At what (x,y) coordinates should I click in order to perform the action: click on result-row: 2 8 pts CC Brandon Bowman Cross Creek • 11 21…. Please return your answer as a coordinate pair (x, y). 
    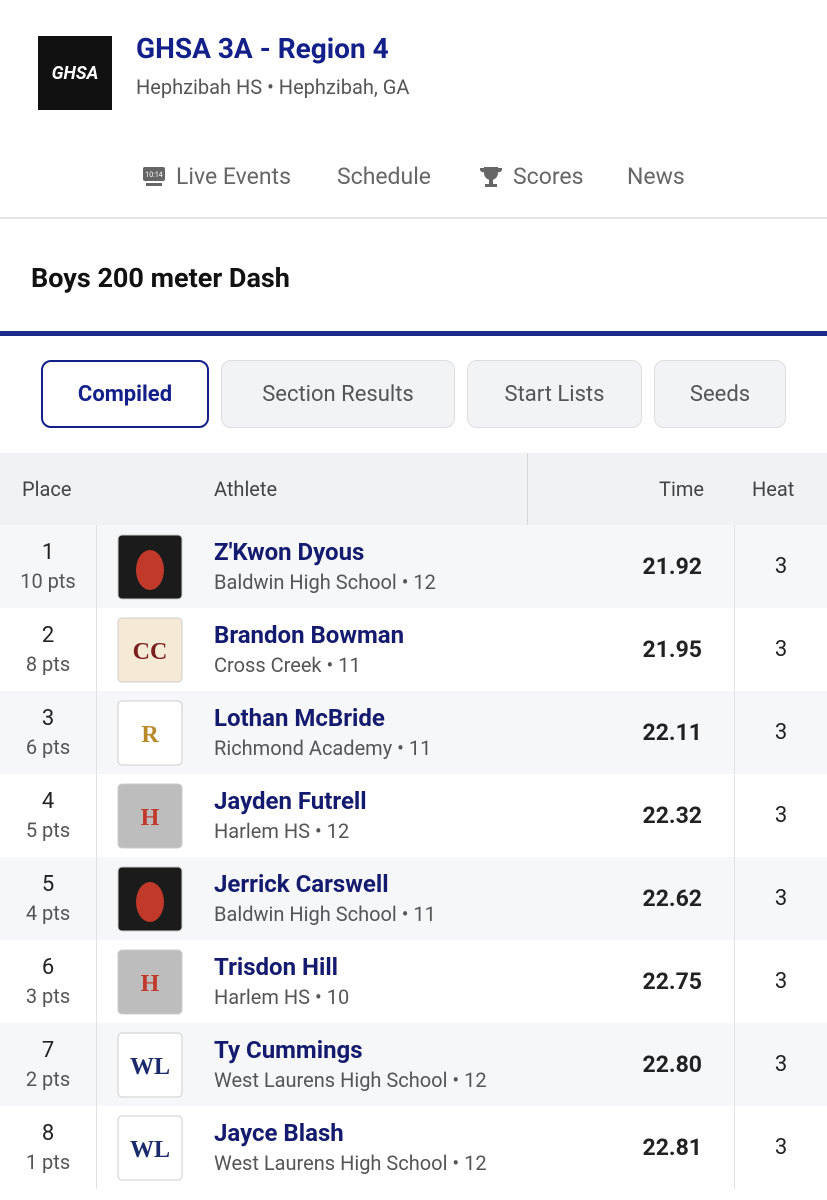
    Looking at the image, I should click on (413, 649).